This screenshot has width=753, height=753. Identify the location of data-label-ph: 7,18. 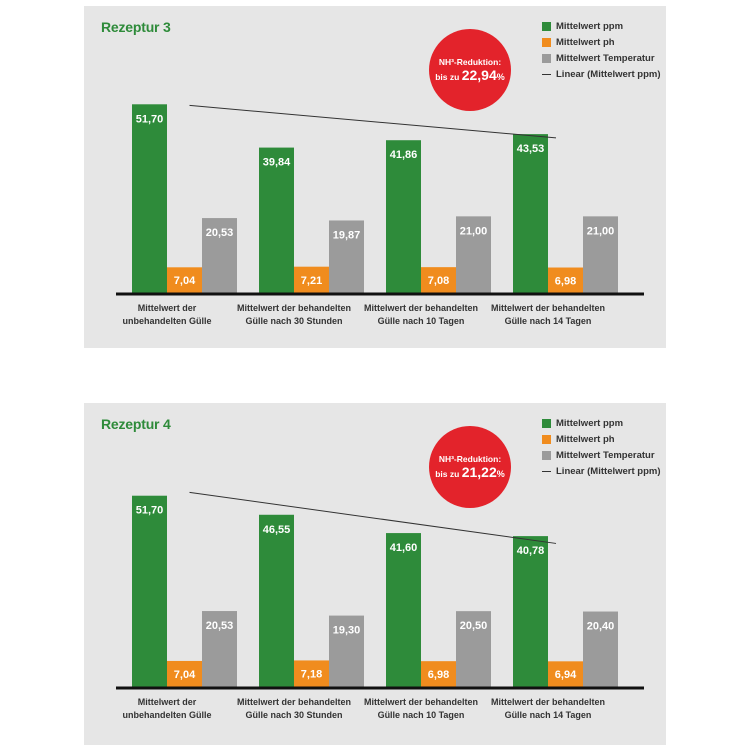
(311, 675).